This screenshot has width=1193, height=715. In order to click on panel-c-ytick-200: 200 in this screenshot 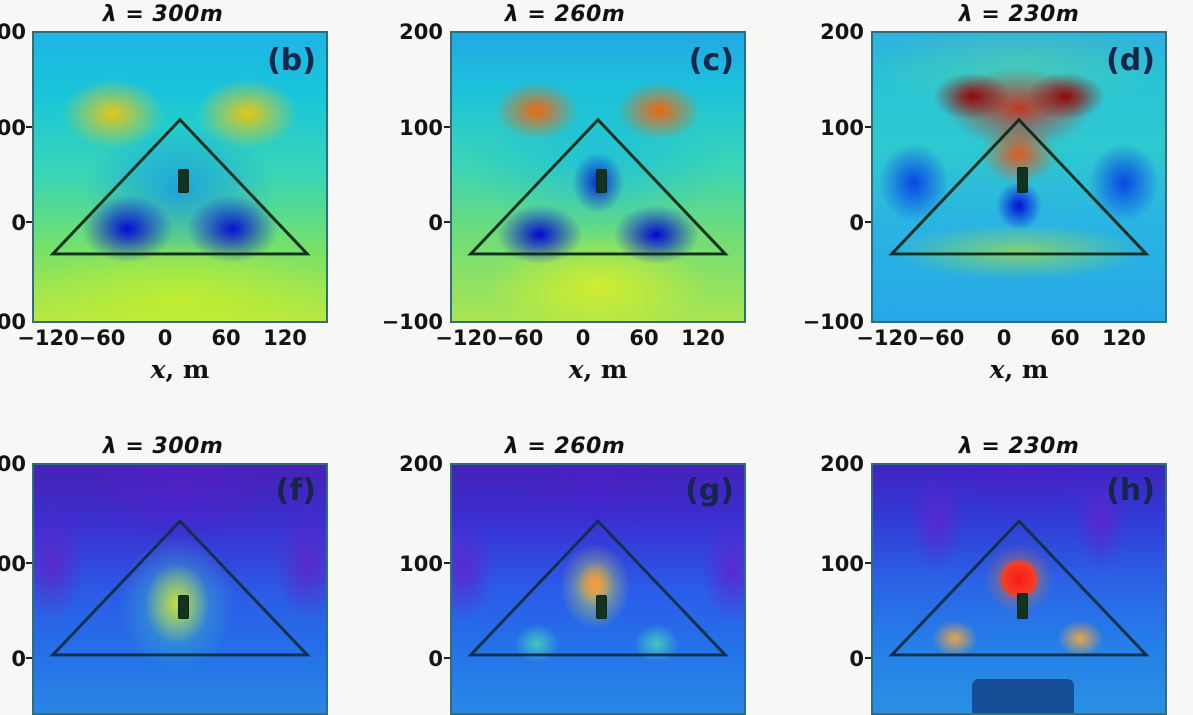, I will do `click(421, 32)`.